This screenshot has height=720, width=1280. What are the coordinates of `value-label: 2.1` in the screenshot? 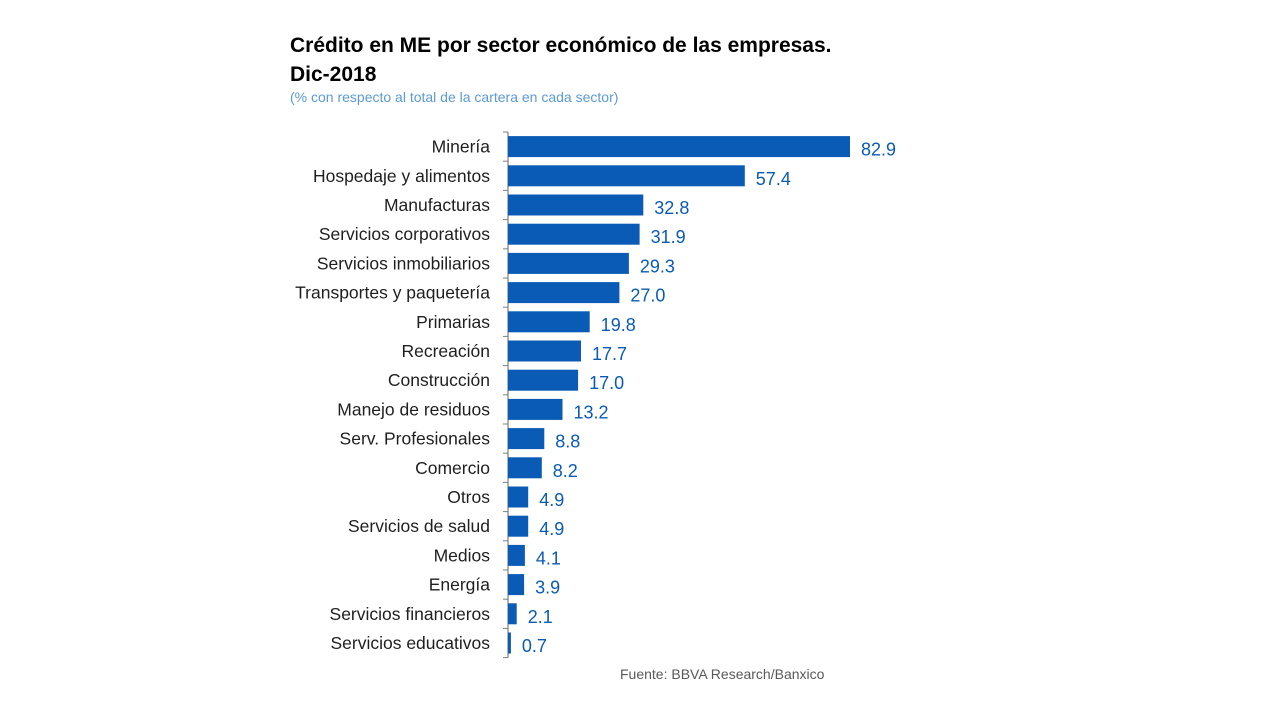 It's located at (540, 617).